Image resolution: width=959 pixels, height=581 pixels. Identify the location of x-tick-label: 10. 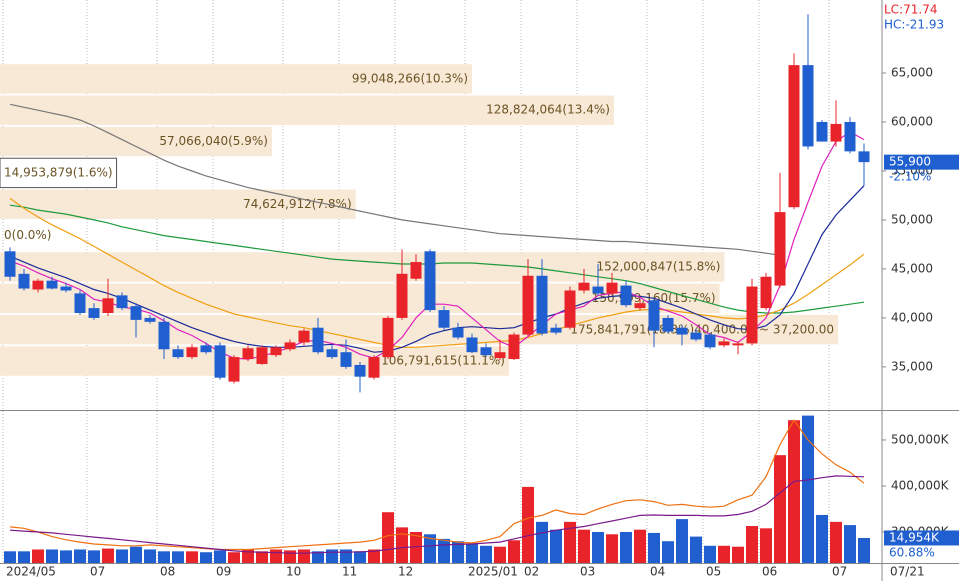
(293, 572).